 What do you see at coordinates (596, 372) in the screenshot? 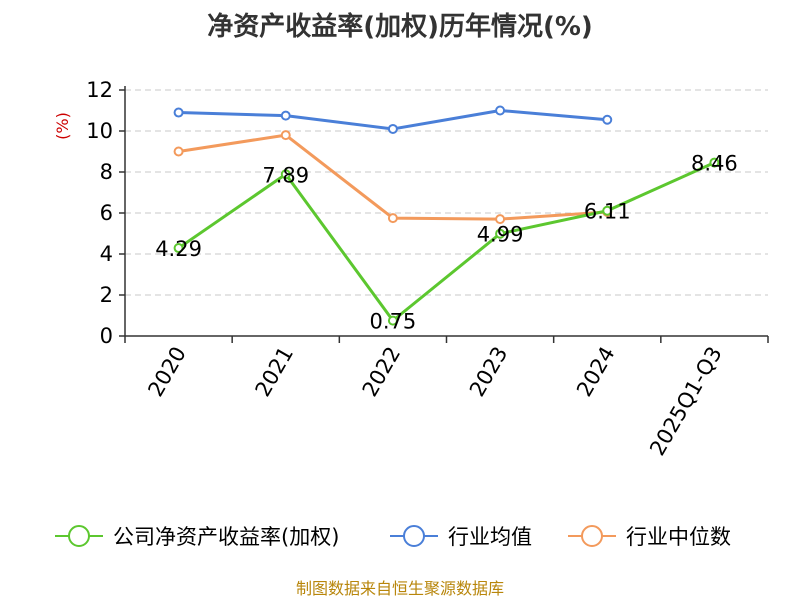
I see `x-tick-label: 2024` at bounding box center [596, 372].